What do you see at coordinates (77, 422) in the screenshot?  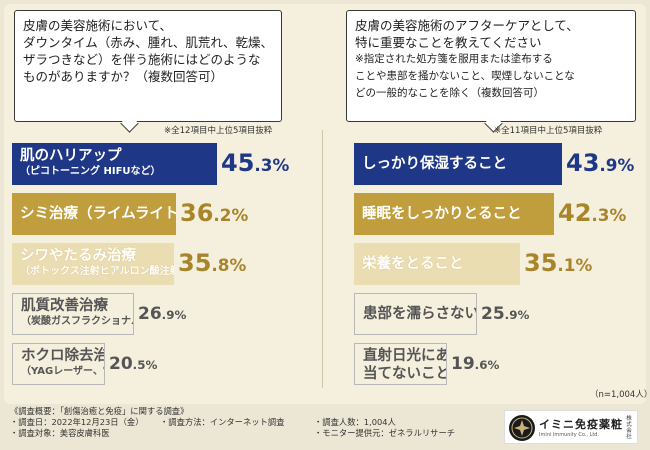 I see `footer-date: ・調査日：2022年12月23日（金）` at bounding box center [77, 422].